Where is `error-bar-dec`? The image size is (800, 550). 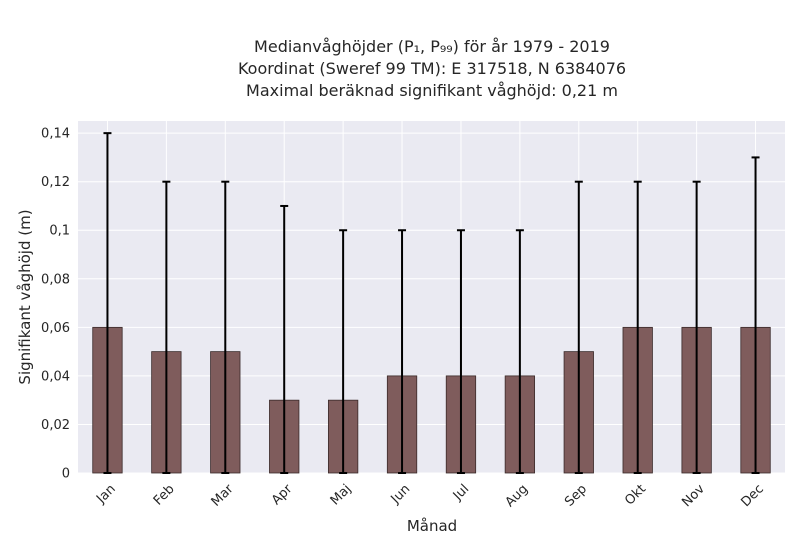
error-bar-dec is located at coordinates (755, 315).